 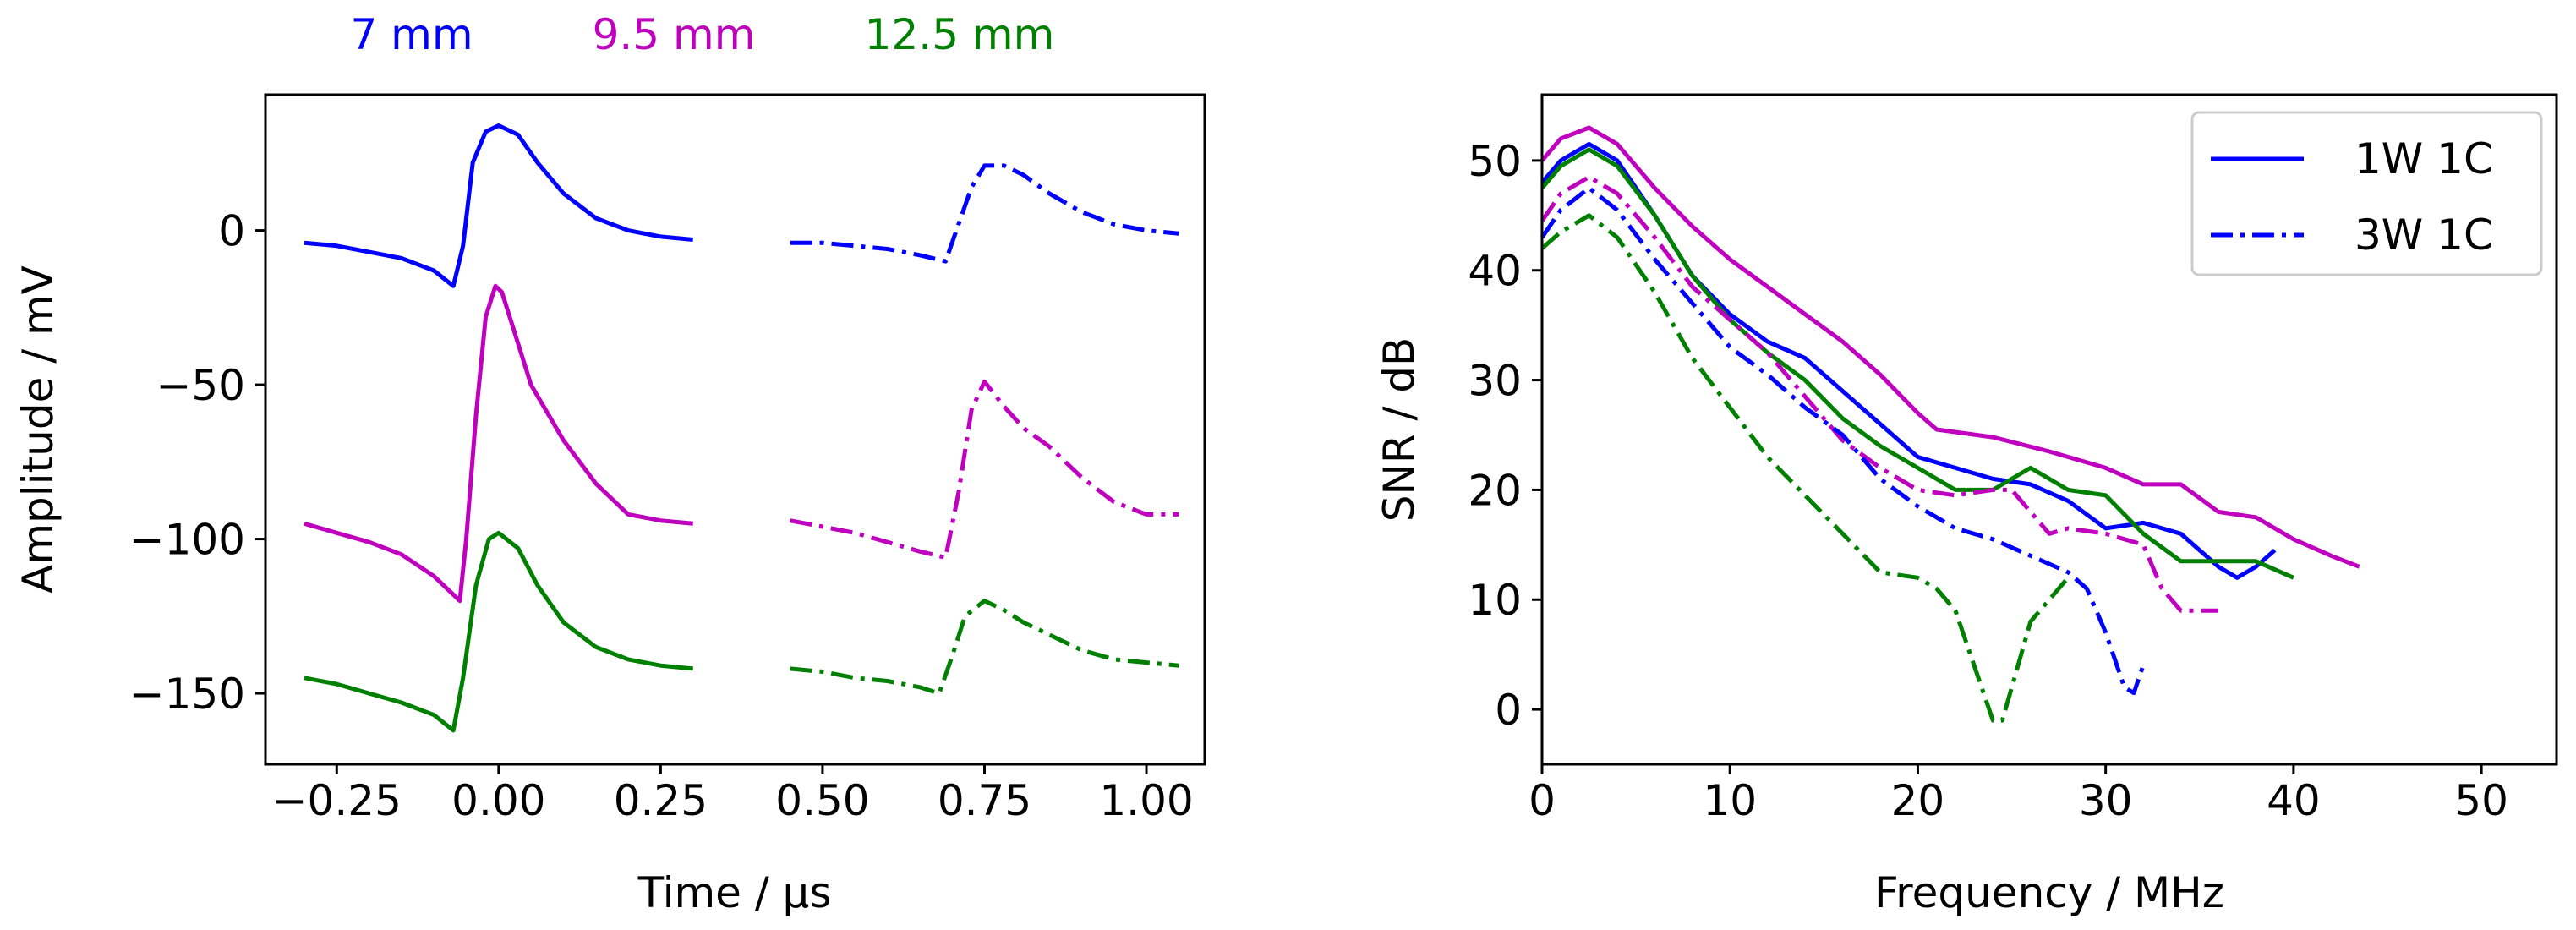 What do you see at coordinates (960, 35) in the screenshot?
I see `header-label-12.5mm: 12.5 mm` at bounding box center [960, 35].